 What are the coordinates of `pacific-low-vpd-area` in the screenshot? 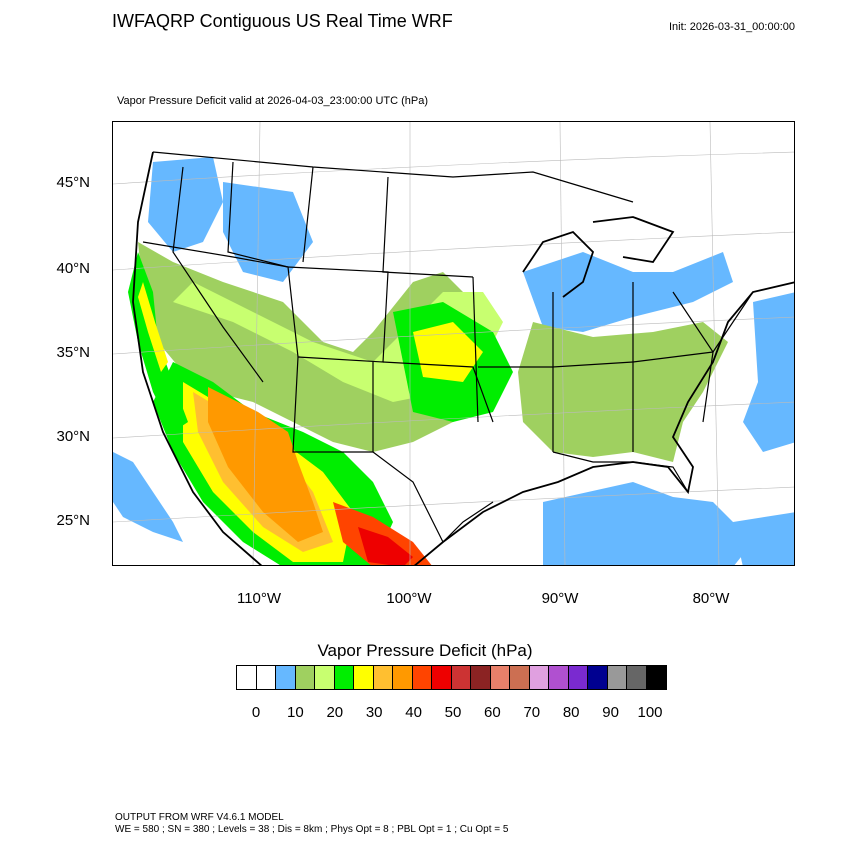 It's located at (148, 497).